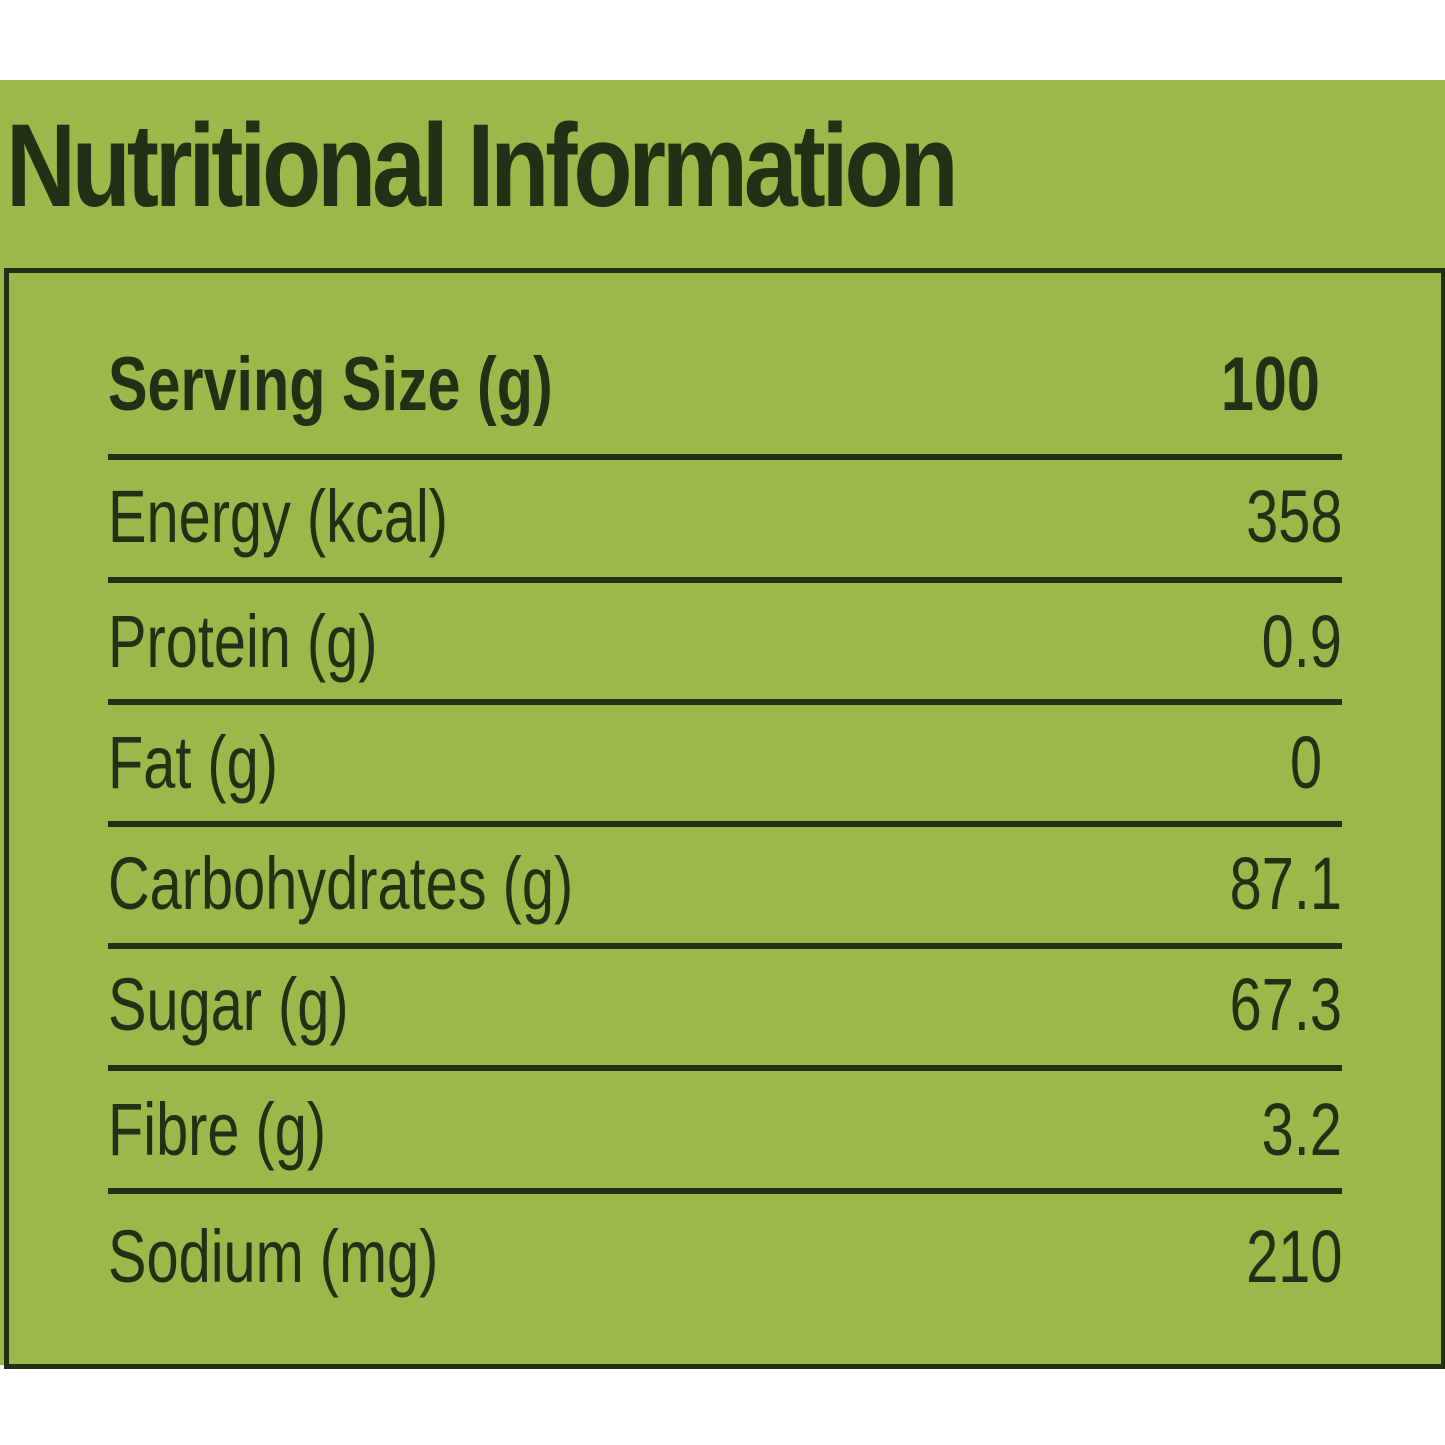  What do you see at coordinates (1301, 641) in the screenshot?
I see `row-value: 0.9` at bounding box center [1301, 641].